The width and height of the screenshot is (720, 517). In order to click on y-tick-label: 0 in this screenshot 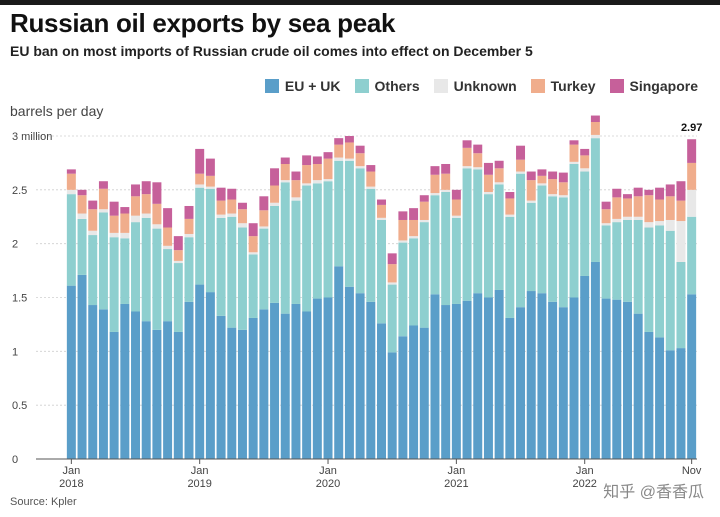, I will do `click(15, 460)`.